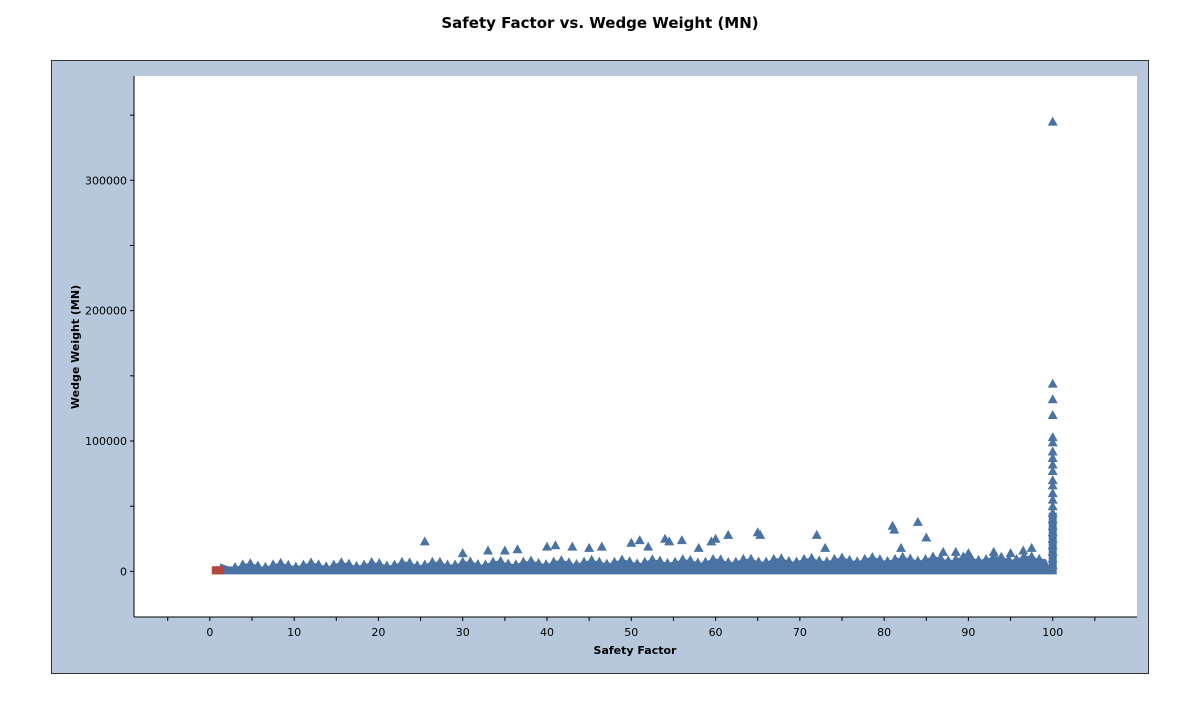 Image resolution: width=1200 pixels, height=703 pixels. I want to click on x-tick-label: 50, so click(631, 632).